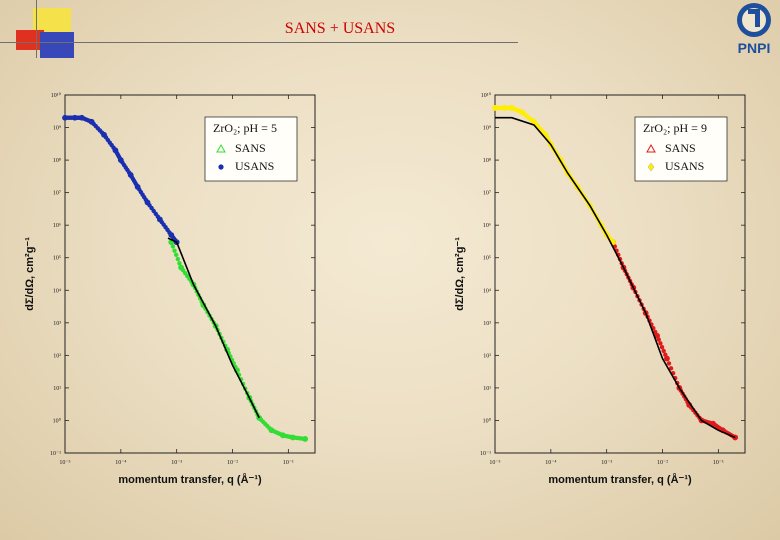  What do you see at coordinates (20, 42) in the screenshot?
I see `deco-left-line` at bounding box center [20, 42].